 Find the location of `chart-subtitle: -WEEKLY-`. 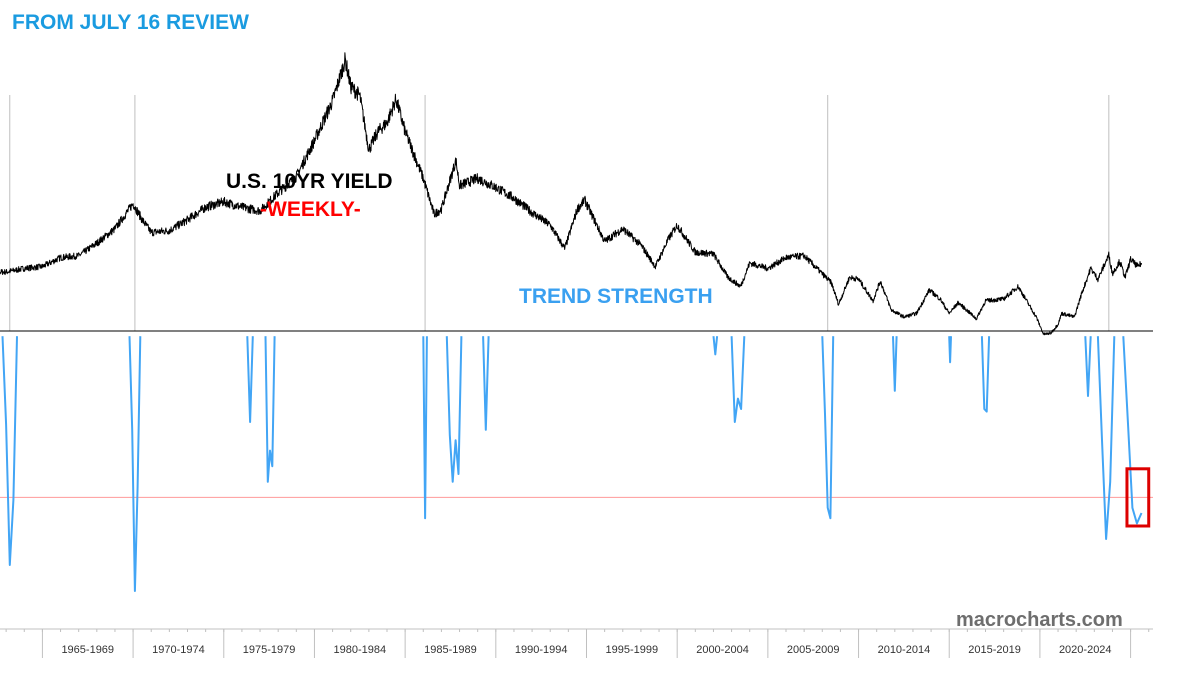

chart-subtitle: -WEEKLY- is located at coordinates (310, 209).